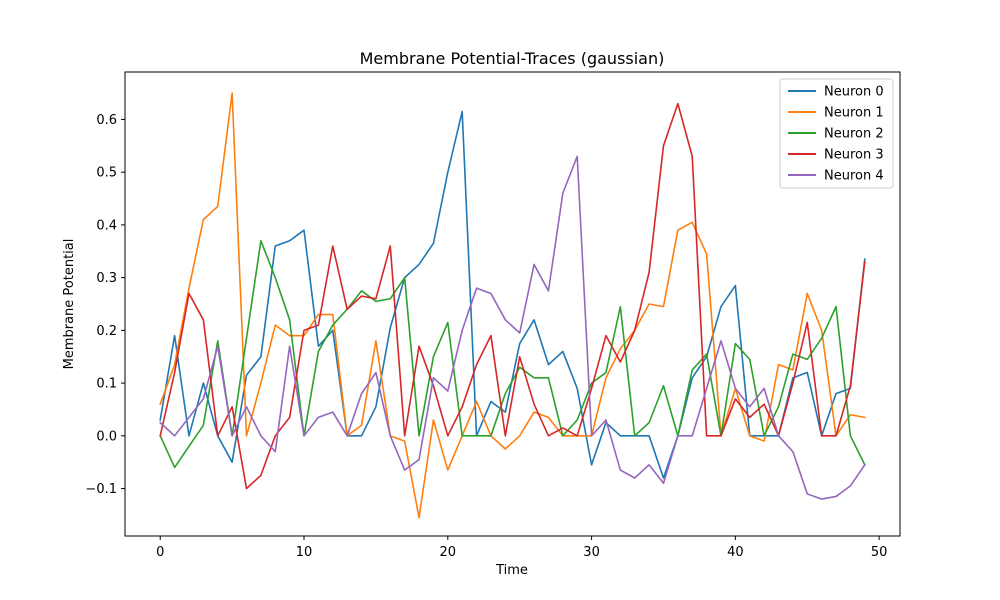 This screenshot has height=600, width=1000. I want to click on legend-box, so click(836, 133).